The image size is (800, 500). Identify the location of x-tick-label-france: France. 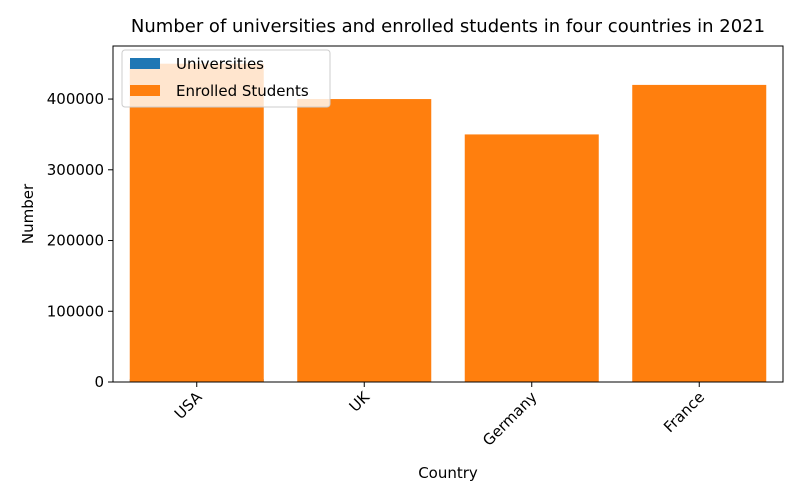
(684, 412).